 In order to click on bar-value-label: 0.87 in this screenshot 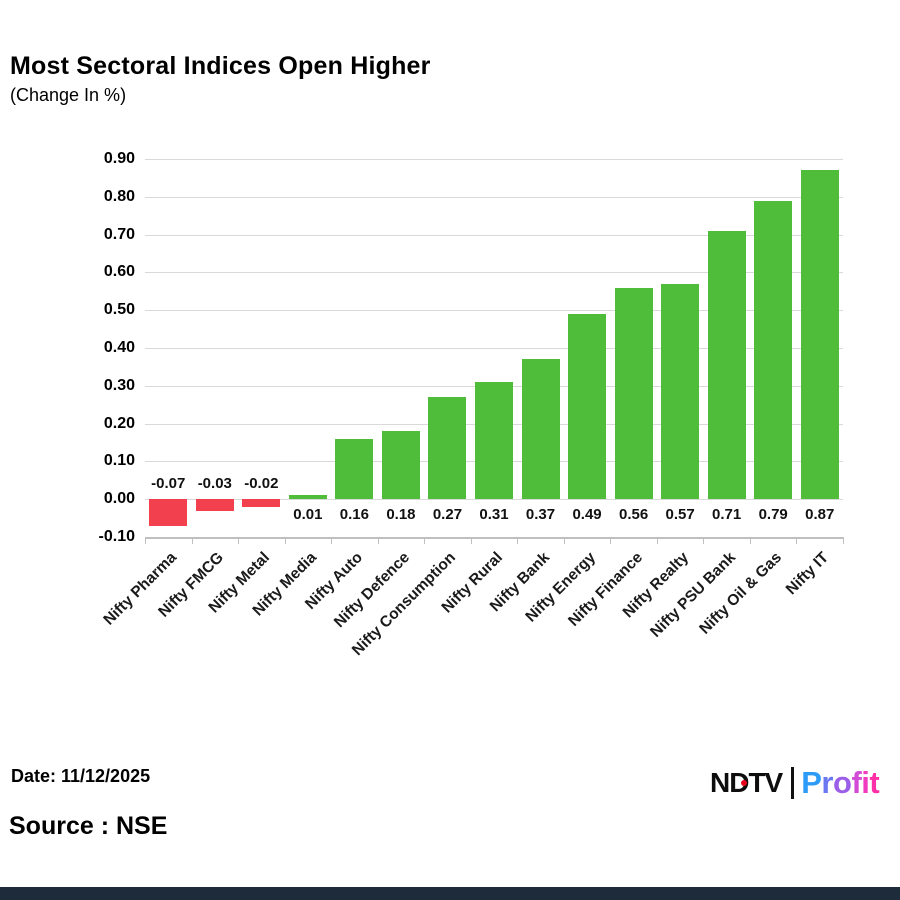, I will do `click(820, 515)`.